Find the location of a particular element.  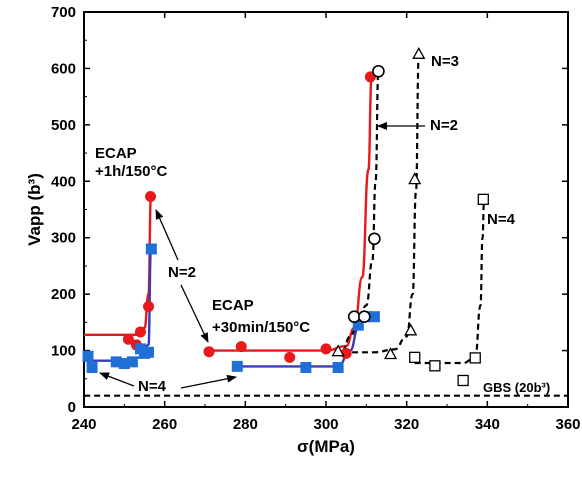

x-tick-label: 320 is located at coordinates (406, 424).